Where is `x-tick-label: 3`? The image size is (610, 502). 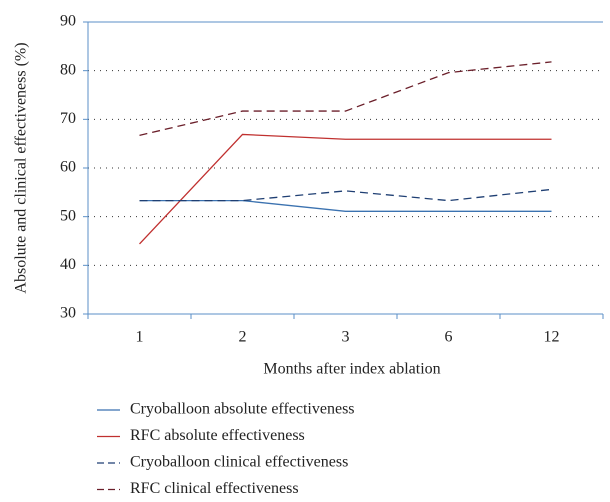 x-tick-label: 3 is located at coordinates (346, 337).